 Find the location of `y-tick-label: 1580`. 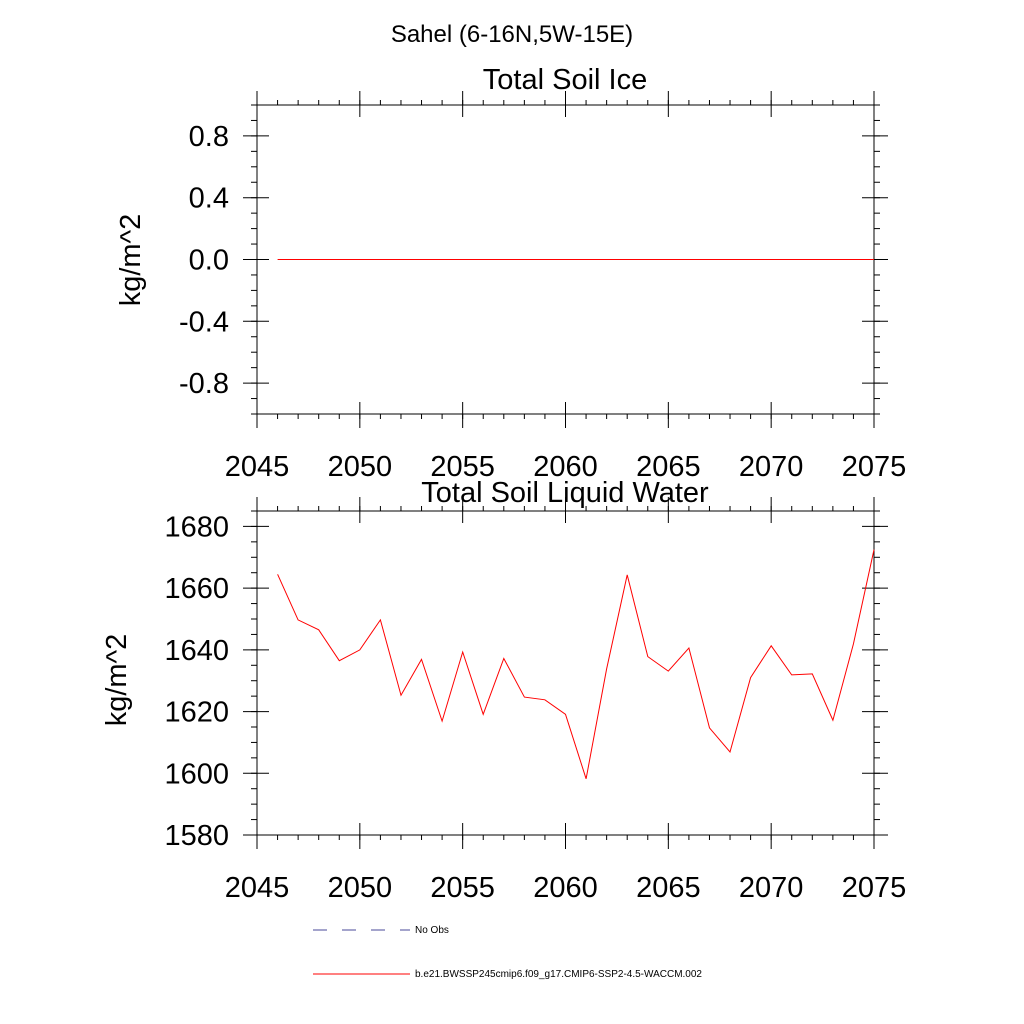

y-tick-label: 1580 is located at coordinates (196, 836).